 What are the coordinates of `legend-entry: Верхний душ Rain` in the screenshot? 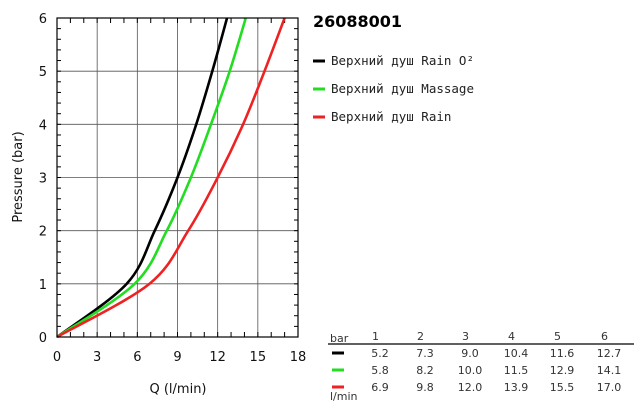 It's located at (391, 116).